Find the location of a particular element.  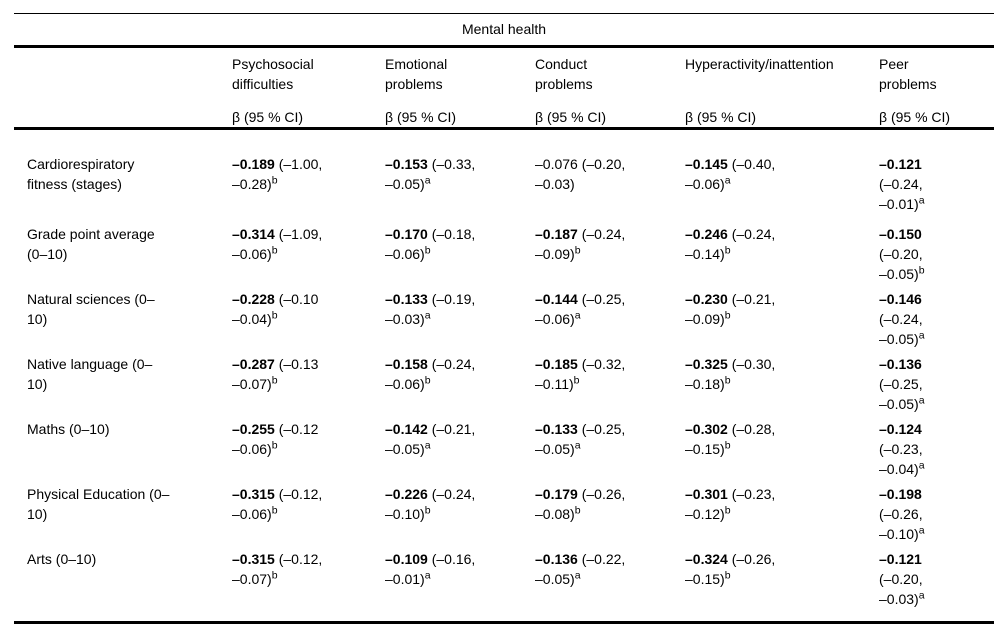

ci-text: (–0.32, is located at coordinates (601, 364).